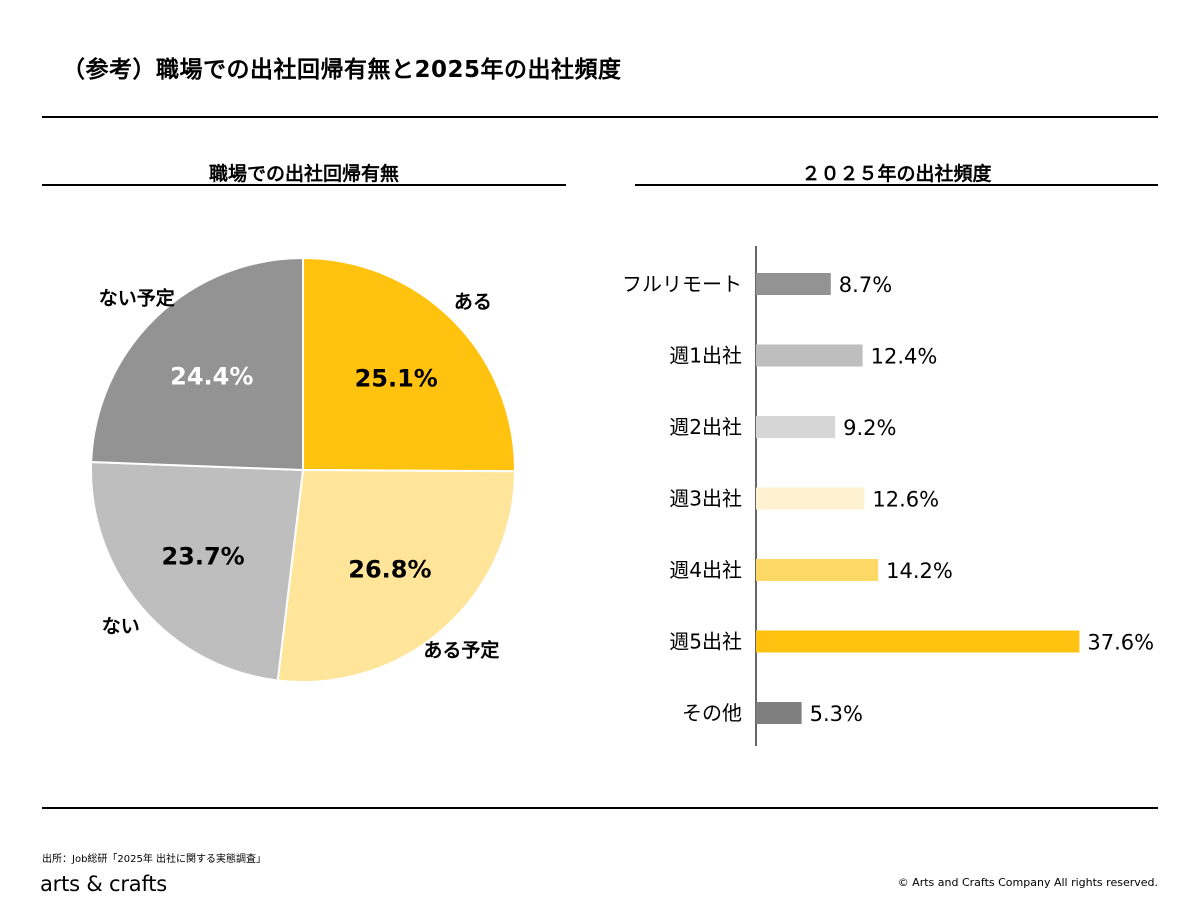 The image size is (1200, 900). I want to click on pie-slice-nai-yotei, so click(197, 364).